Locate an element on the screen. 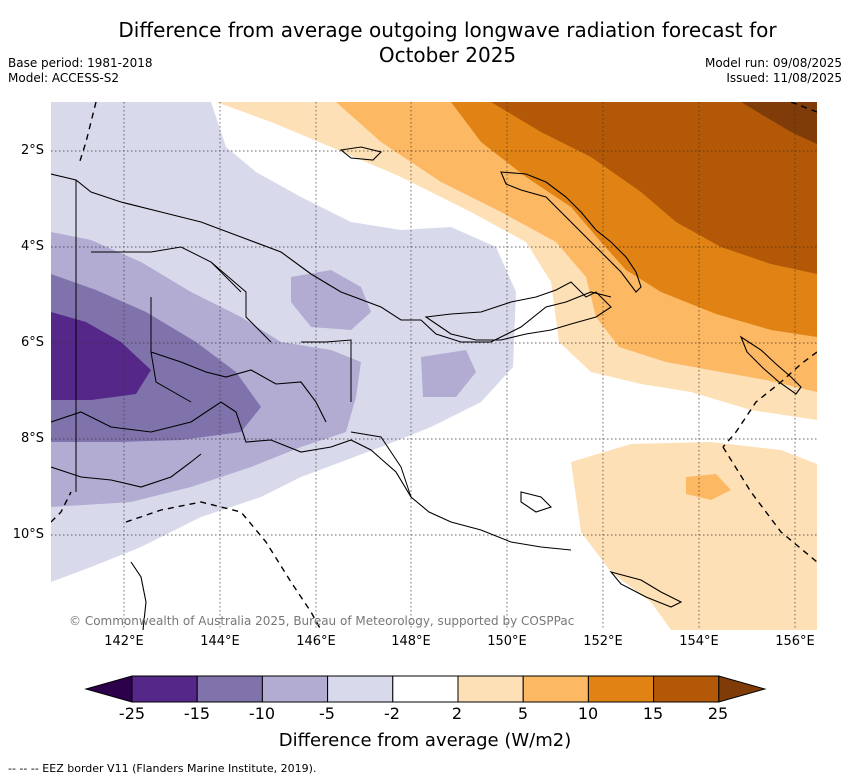  colorbar-tick: 15 is located at coordinates (653, 713).